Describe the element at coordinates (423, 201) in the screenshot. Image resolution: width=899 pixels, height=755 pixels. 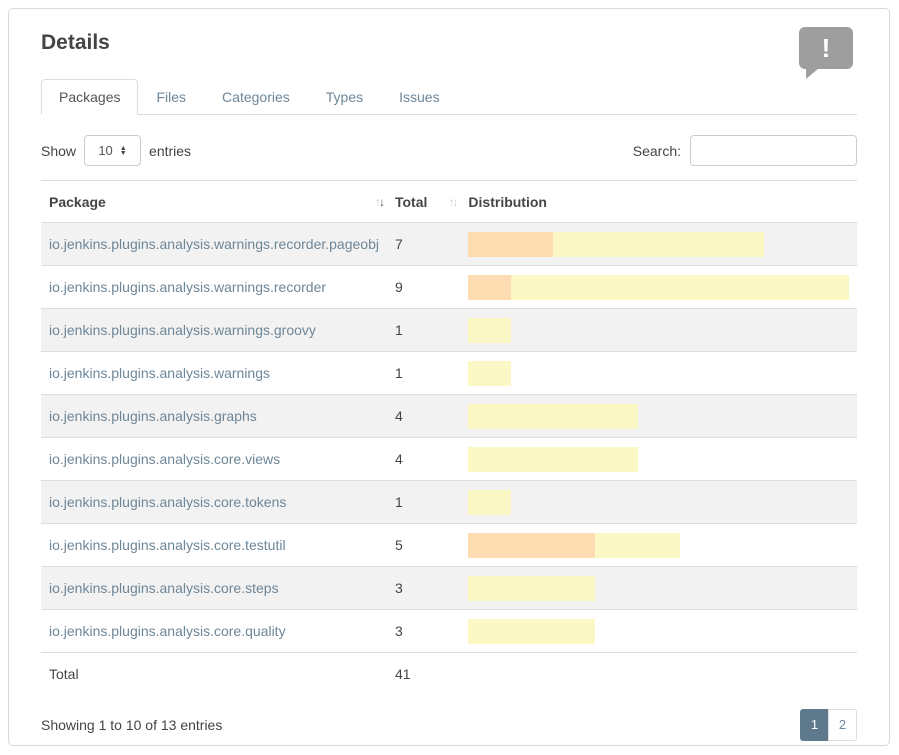
I see `column-header-total: Total ↑↓` at that location.